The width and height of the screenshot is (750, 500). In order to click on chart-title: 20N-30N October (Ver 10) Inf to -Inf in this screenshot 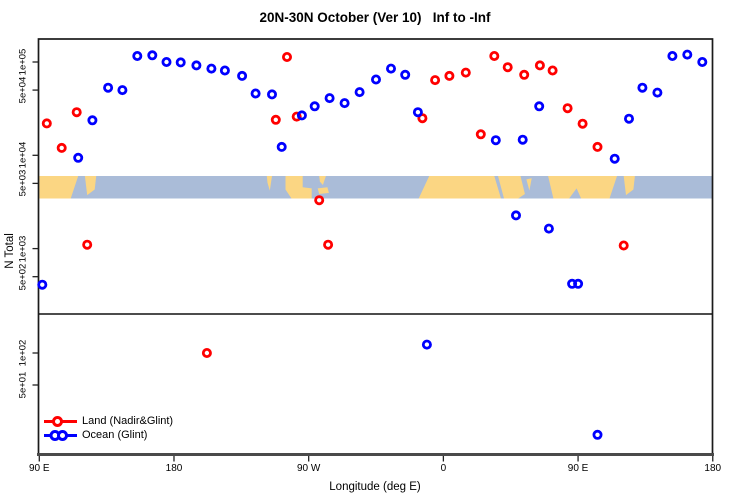, I will do `click(375, 17)`.